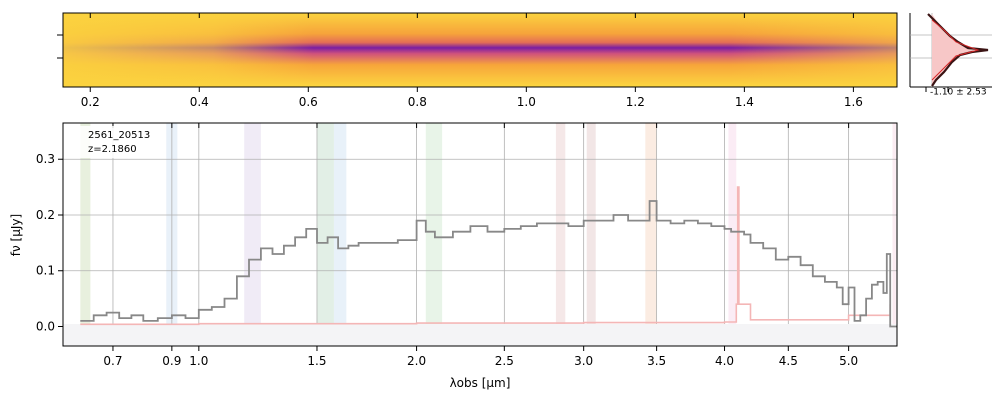 The height and width of the screenshot is (400, 1000). I want to click on y-axis: 0.0 0.1 0.2 0.3, so click(49, 242).